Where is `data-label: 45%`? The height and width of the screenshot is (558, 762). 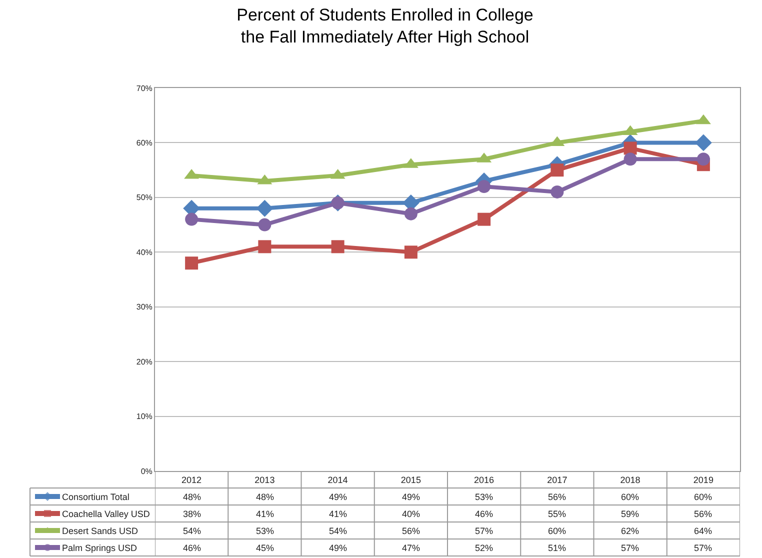
data-label: 45% is located at coordinates (265, 548).